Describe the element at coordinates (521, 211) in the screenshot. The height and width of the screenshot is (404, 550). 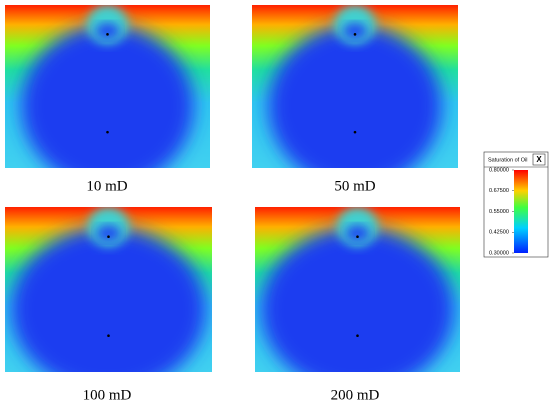
I see `colorbar` at that location.